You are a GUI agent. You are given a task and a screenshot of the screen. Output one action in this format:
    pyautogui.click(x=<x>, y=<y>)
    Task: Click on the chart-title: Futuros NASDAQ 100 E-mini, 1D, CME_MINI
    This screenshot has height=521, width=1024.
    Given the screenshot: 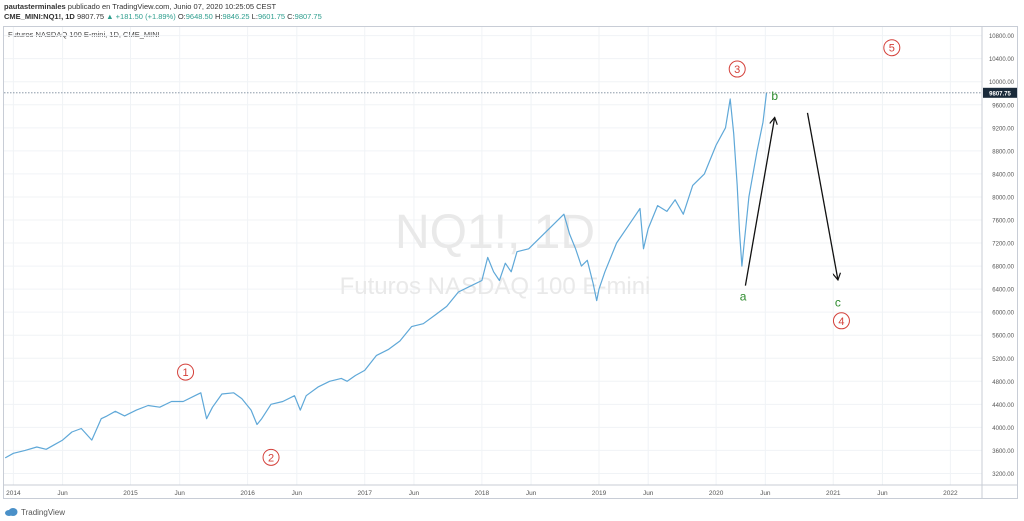 What is the action you would take?
    pyautogui.click(x=84, y=34)
    